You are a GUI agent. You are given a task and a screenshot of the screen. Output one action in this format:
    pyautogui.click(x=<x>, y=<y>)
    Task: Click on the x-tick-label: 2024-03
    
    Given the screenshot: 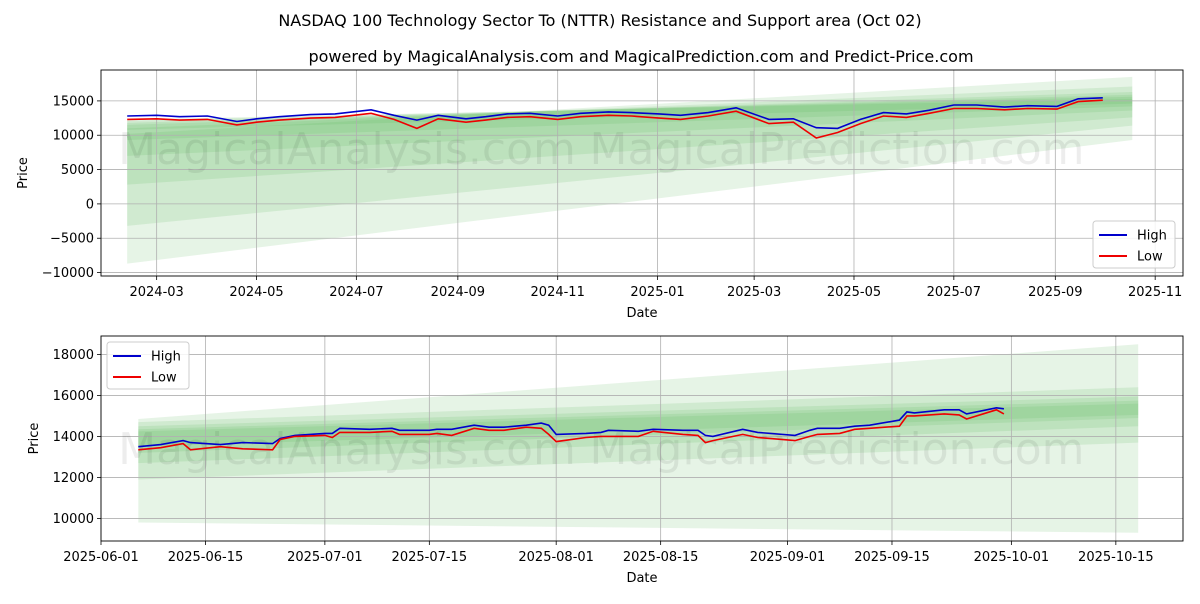 What is the action you would take?
    pyautogui.click(x=156, y=292)
    